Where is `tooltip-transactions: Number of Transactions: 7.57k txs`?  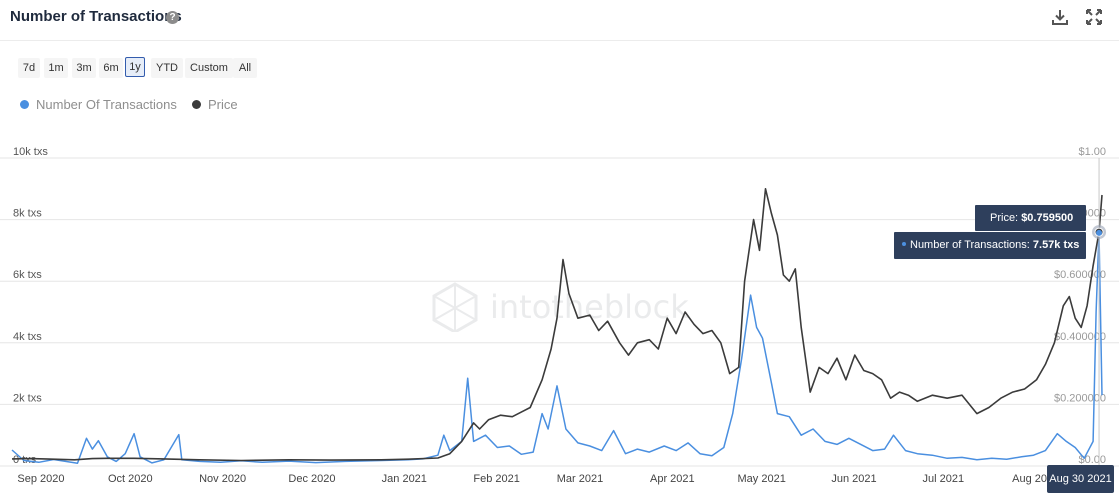 tooltip-transactions: Number of Transactions: 7.57k txs is located at coordinates (990, 245).